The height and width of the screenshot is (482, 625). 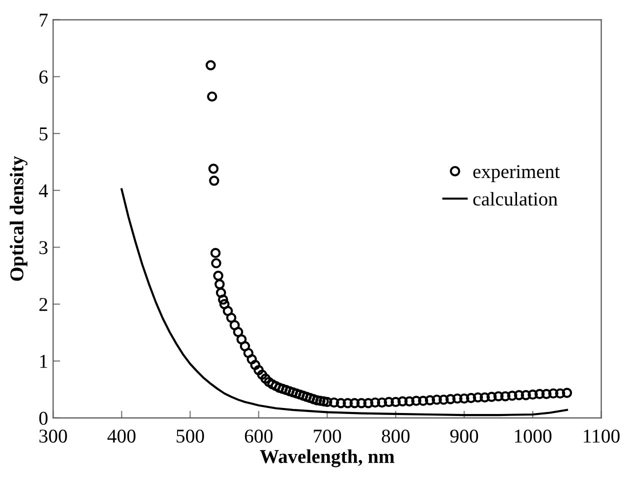 I want to click on x-tick-label: 800, so click(x=396, y=436).